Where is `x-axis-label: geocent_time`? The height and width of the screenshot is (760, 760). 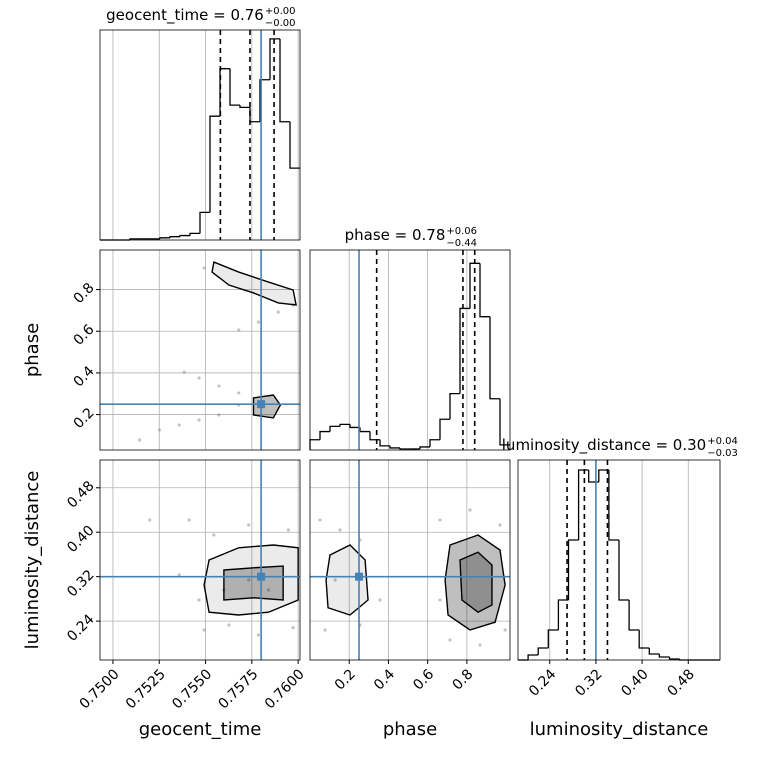
x-axis-label: geocent_time is located at coordinates (200, 729).